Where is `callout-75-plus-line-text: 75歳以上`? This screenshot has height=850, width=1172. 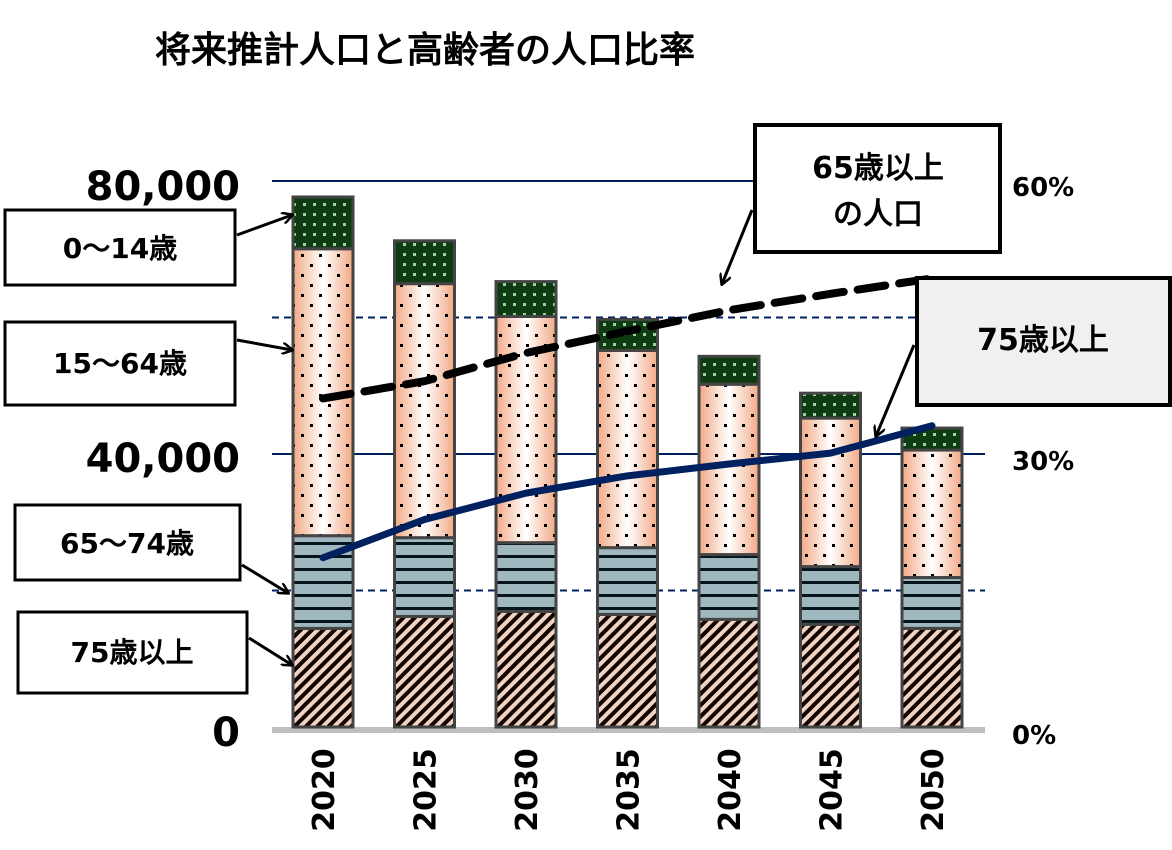
callout-75-plus-line-text: 75歳以上 is located at coordinates (1043, 340).